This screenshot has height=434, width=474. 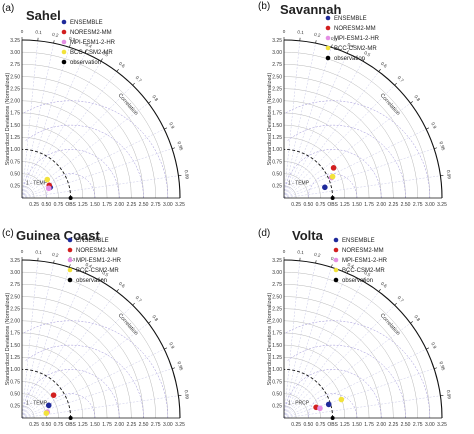 What do you see at coordinates (277, 102) in the screenshot?
I see `y-tick-label: 2.00` at bounding box center [277, 102].